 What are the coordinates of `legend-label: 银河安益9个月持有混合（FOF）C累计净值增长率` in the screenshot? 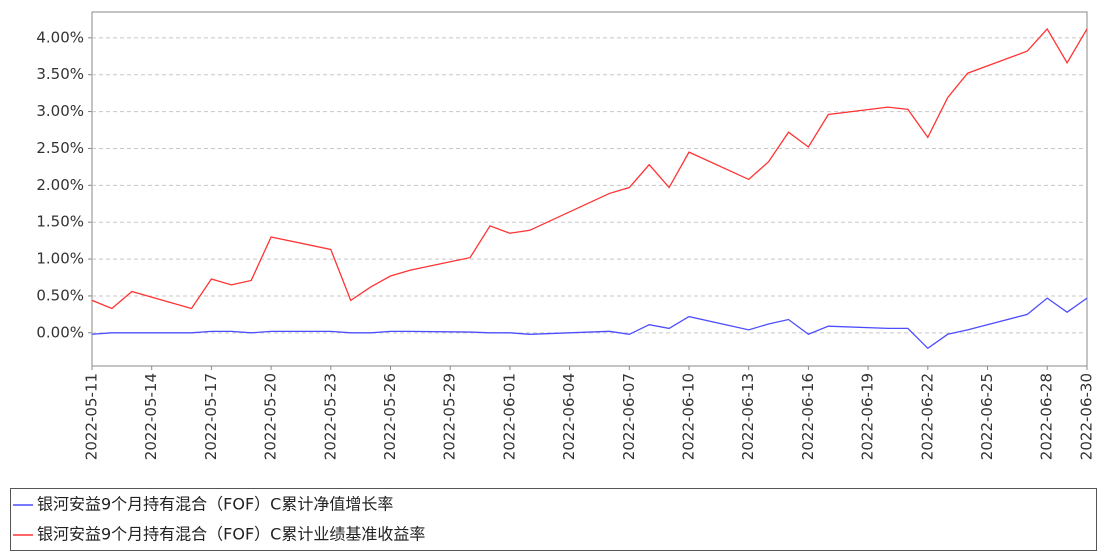 It's located at (215, 504).